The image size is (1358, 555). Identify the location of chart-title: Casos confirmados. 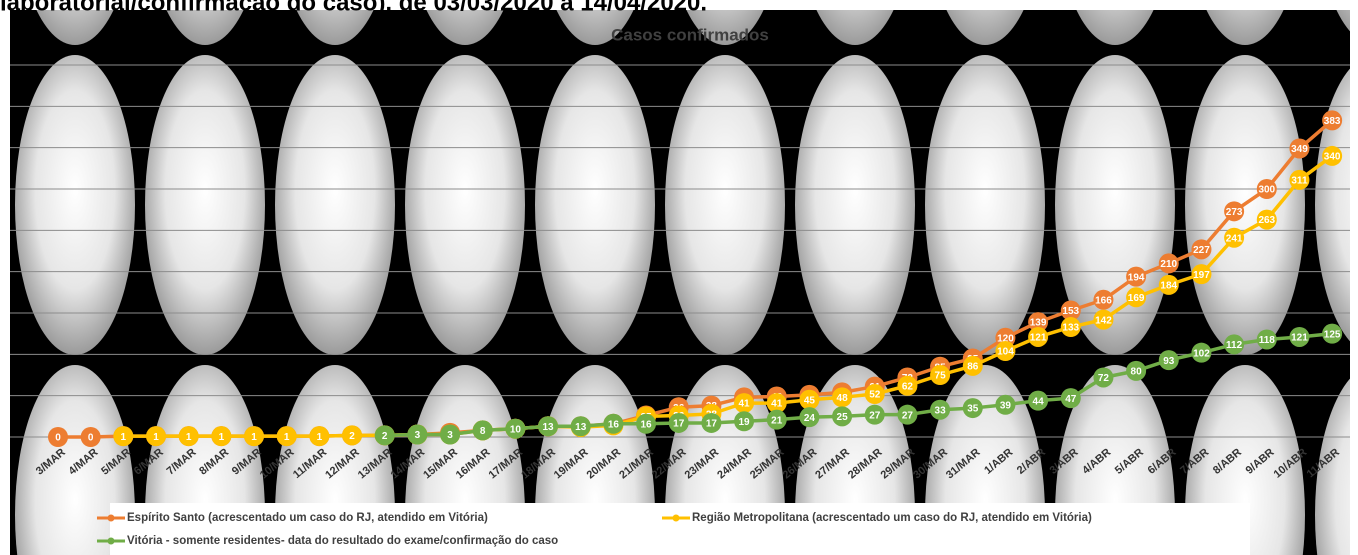
(690, 34).